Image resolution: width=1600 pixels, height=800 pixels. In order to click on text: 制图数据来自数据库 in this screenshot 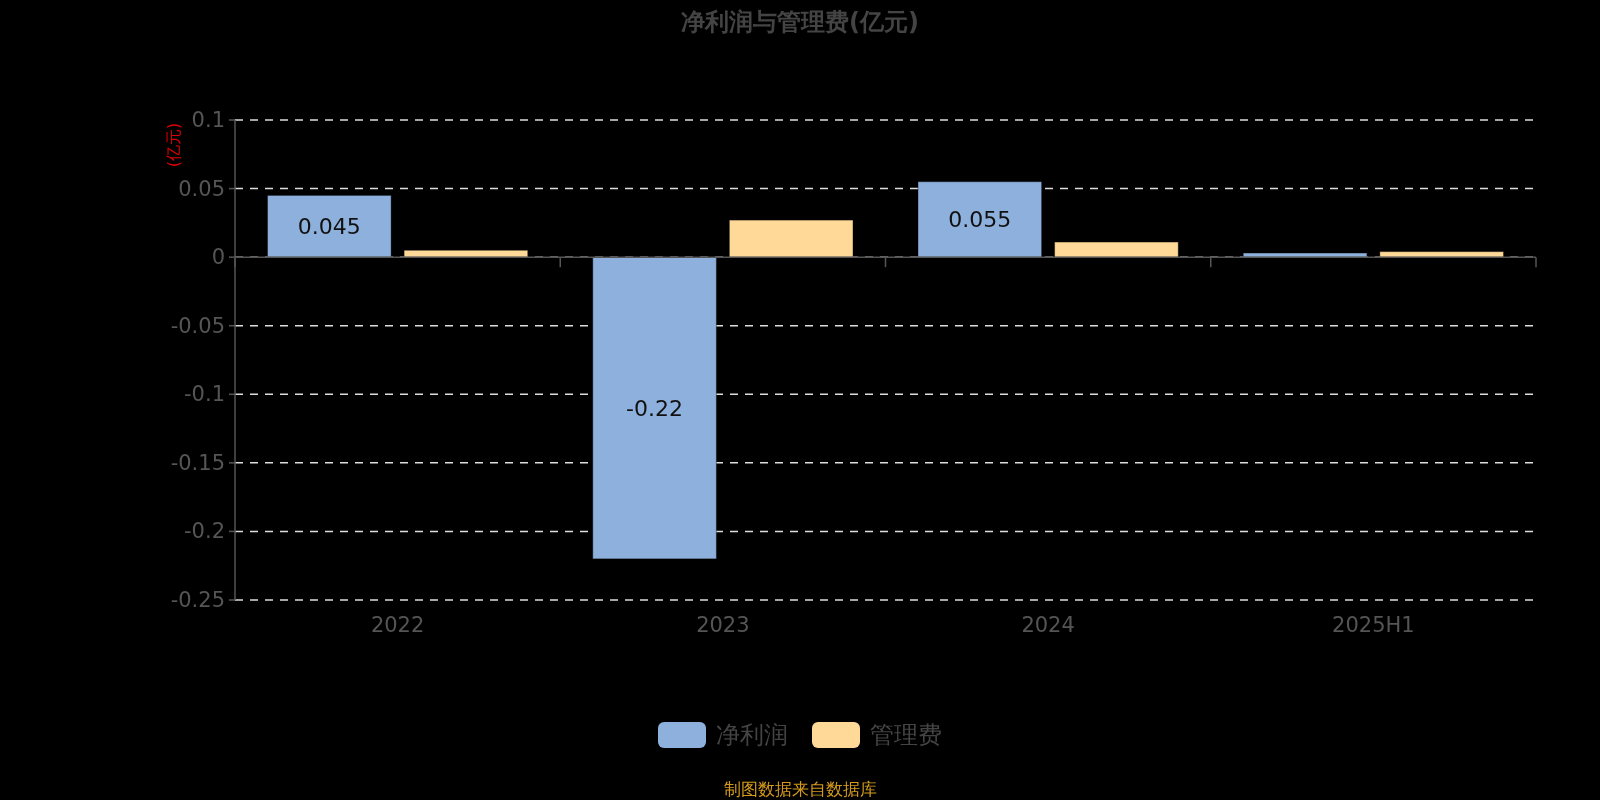, I will do `click(800, 789)`.